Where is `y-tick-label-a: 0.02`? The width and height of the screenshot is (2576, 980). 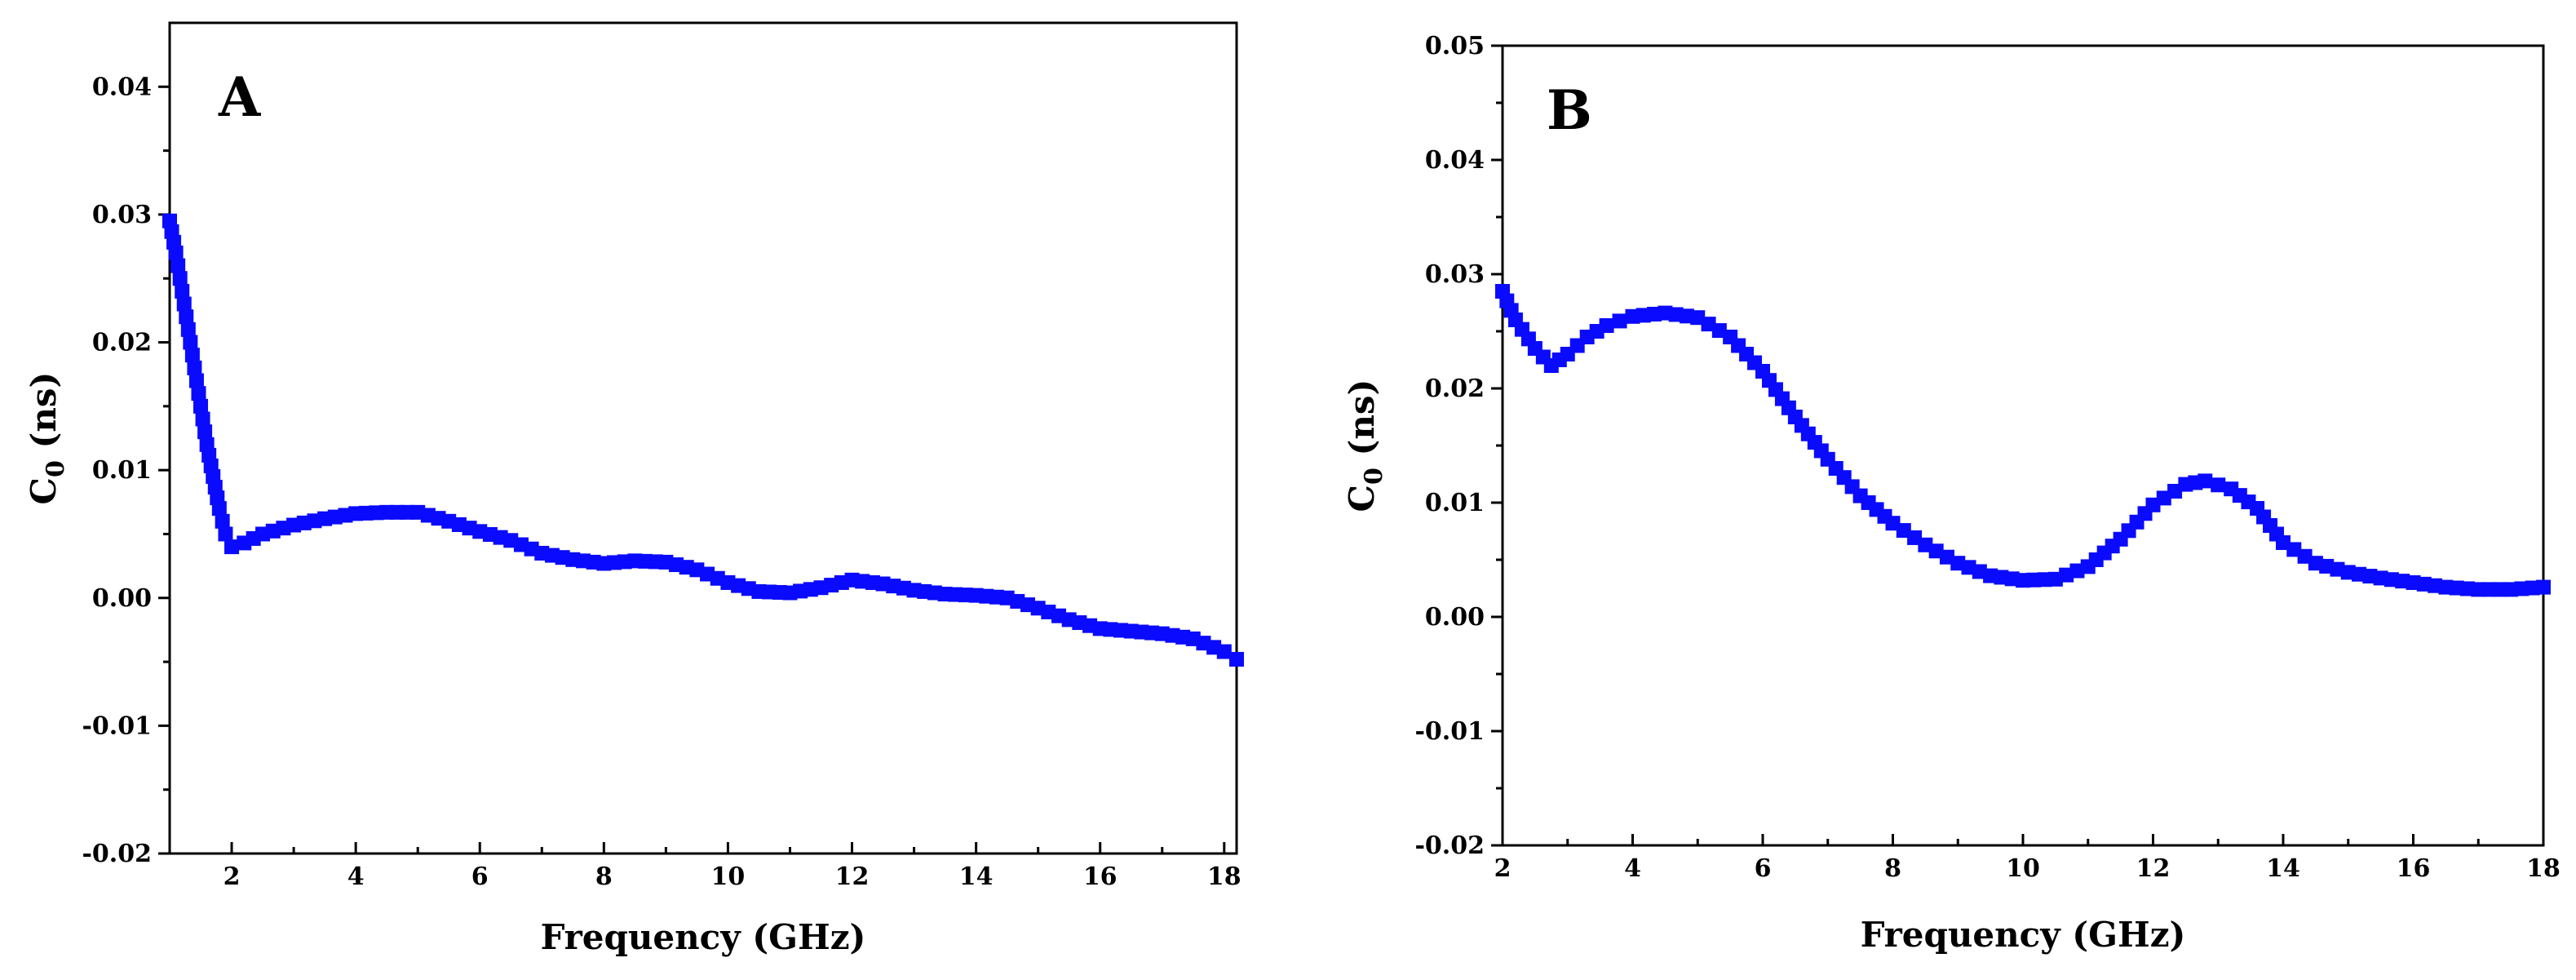
y-tick-label-a: 0.02 is located at coordinates (122, 343).